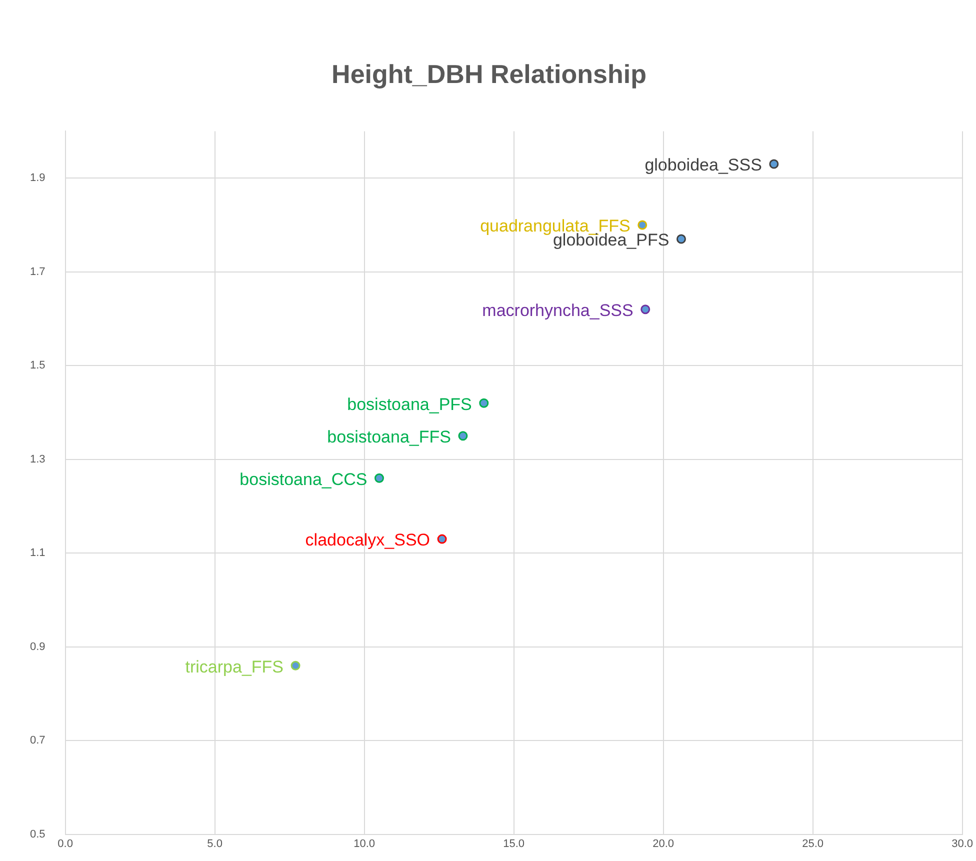 Image resolution: width=976 pixels, height=861 pixels. What do you see at coordinates (214, 844) in the screenshot?
I see `x-tick-label: 5.0` at bounding box center [214, 844].